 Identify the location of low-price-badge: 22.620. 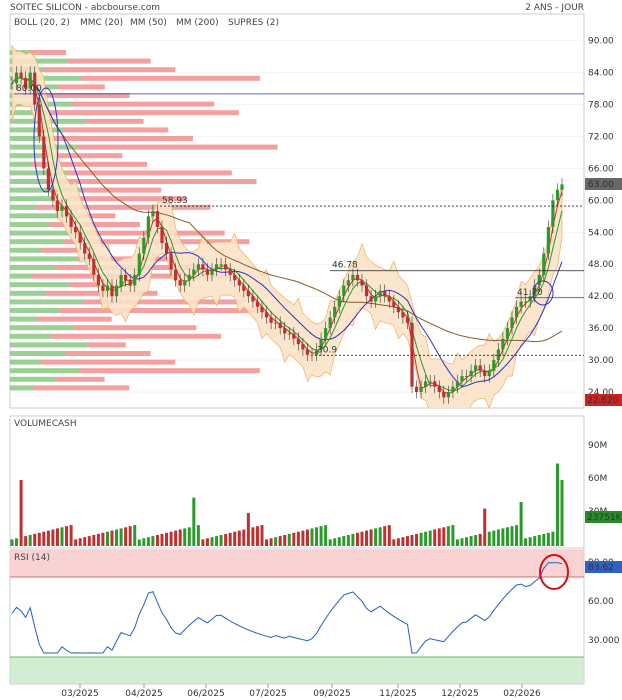
(603, 400).